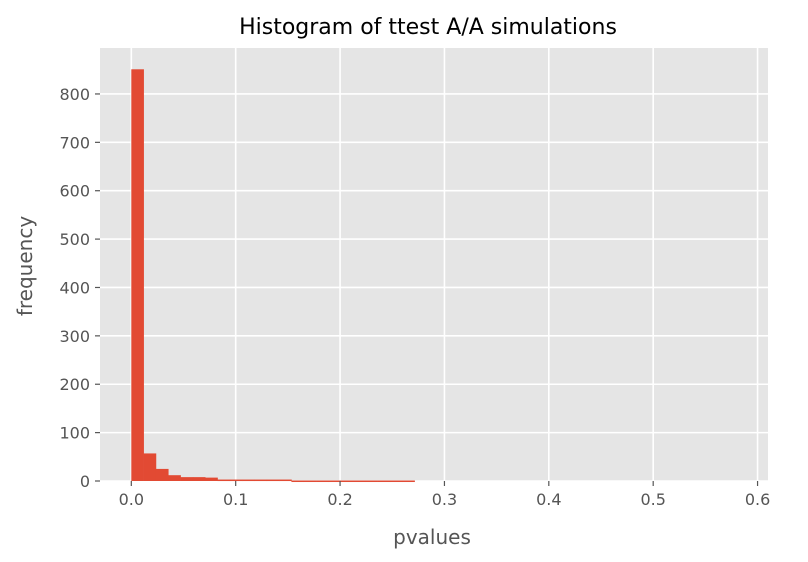 The image size is (808, 562). What do you see at coordinates (235, 499) in the screenshot?
I see `x-tick-label: 0.1` at bounding box center [235, 499].